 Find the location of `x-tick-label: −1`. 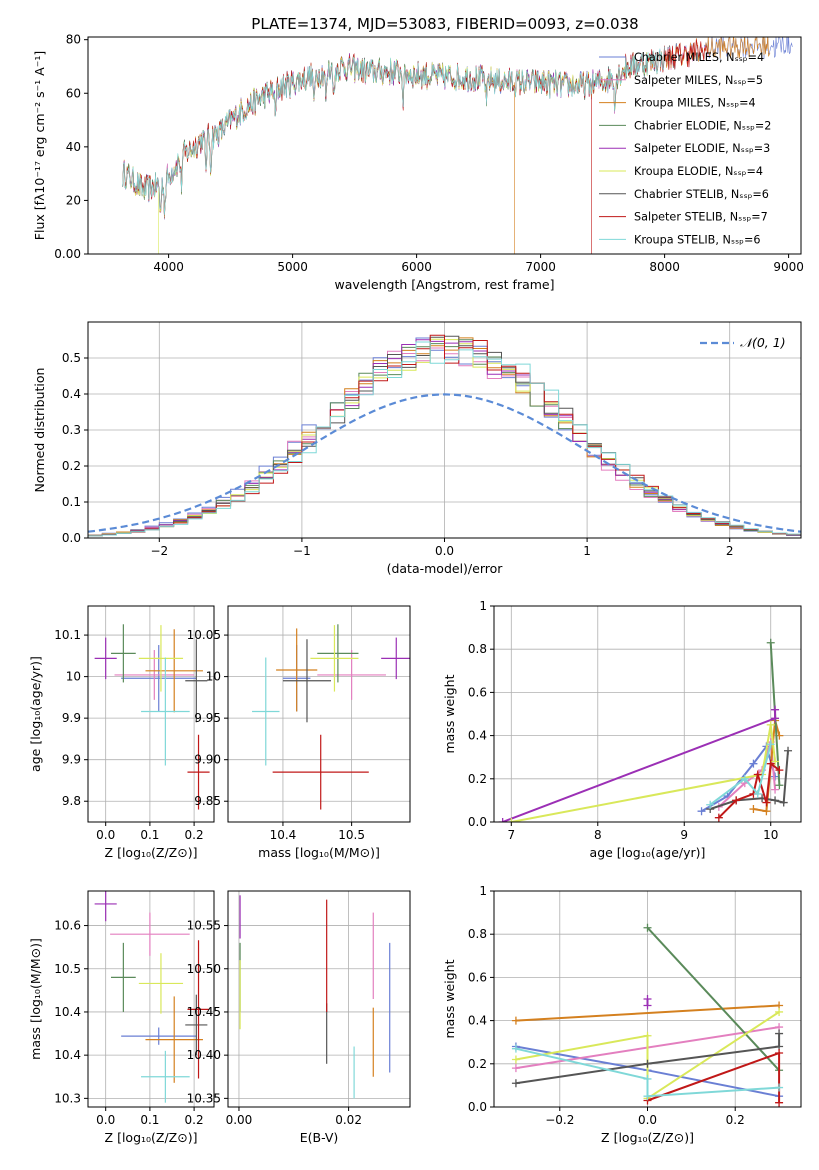

x-tick-label: −1 is located at coordinates (302, 551).